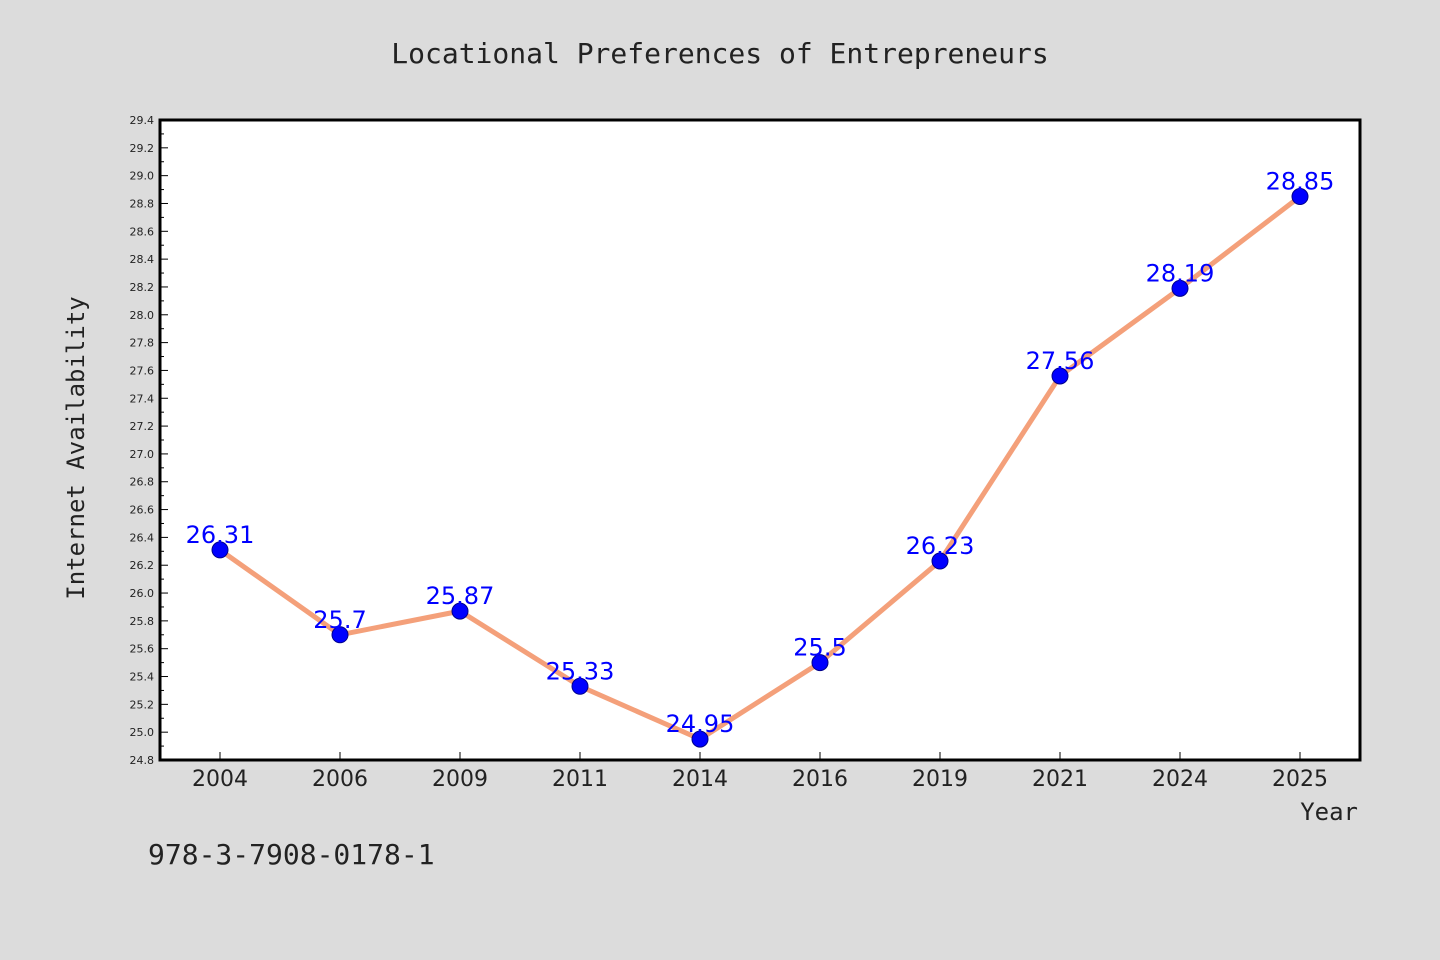  Describe the element at coordinates (142, 732) in the screenshot. I see `y-tick-label: 25.0` at that location.